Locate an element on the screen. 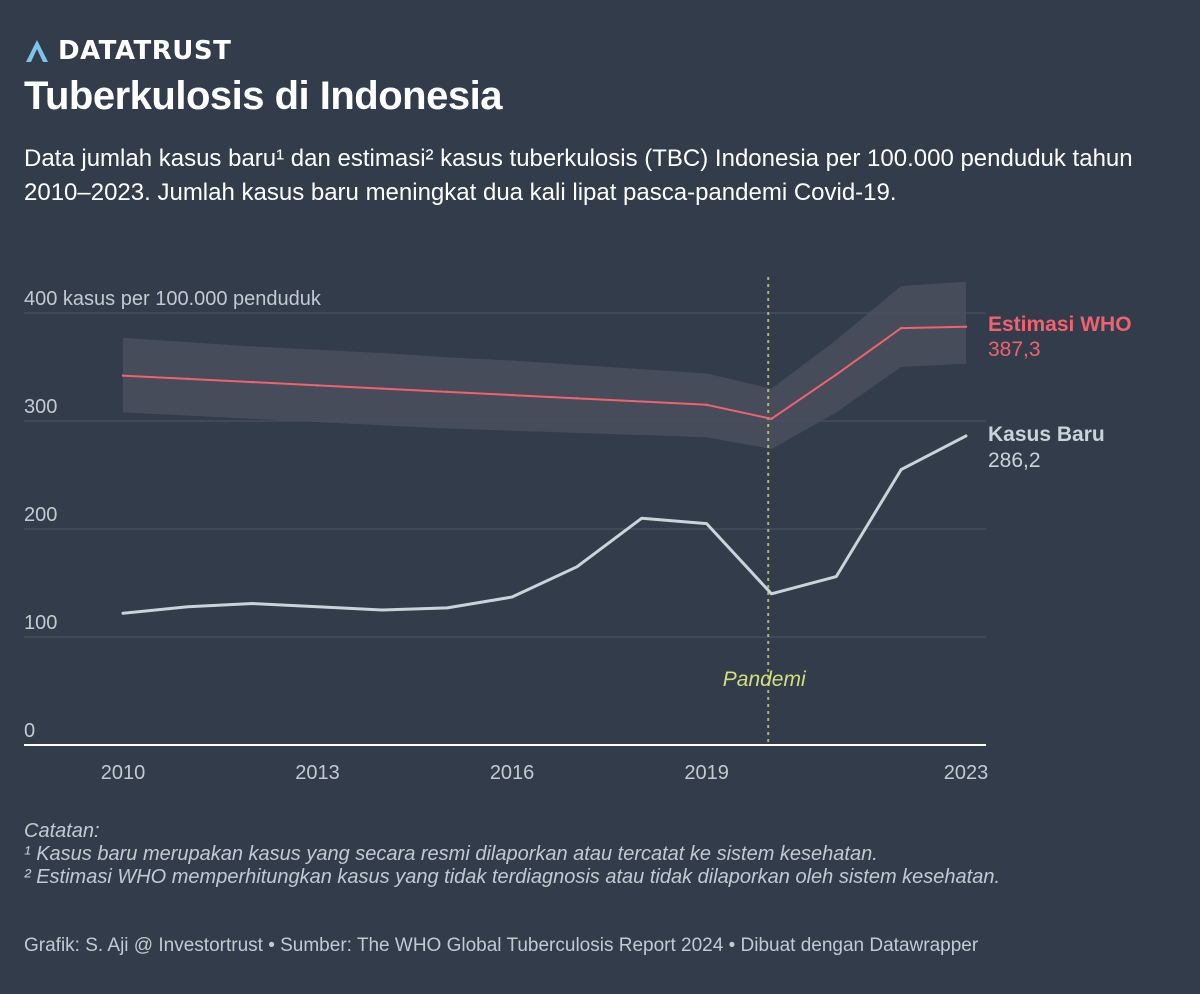  y-tick-label-0: 0 is located at coordinates (29, 731).